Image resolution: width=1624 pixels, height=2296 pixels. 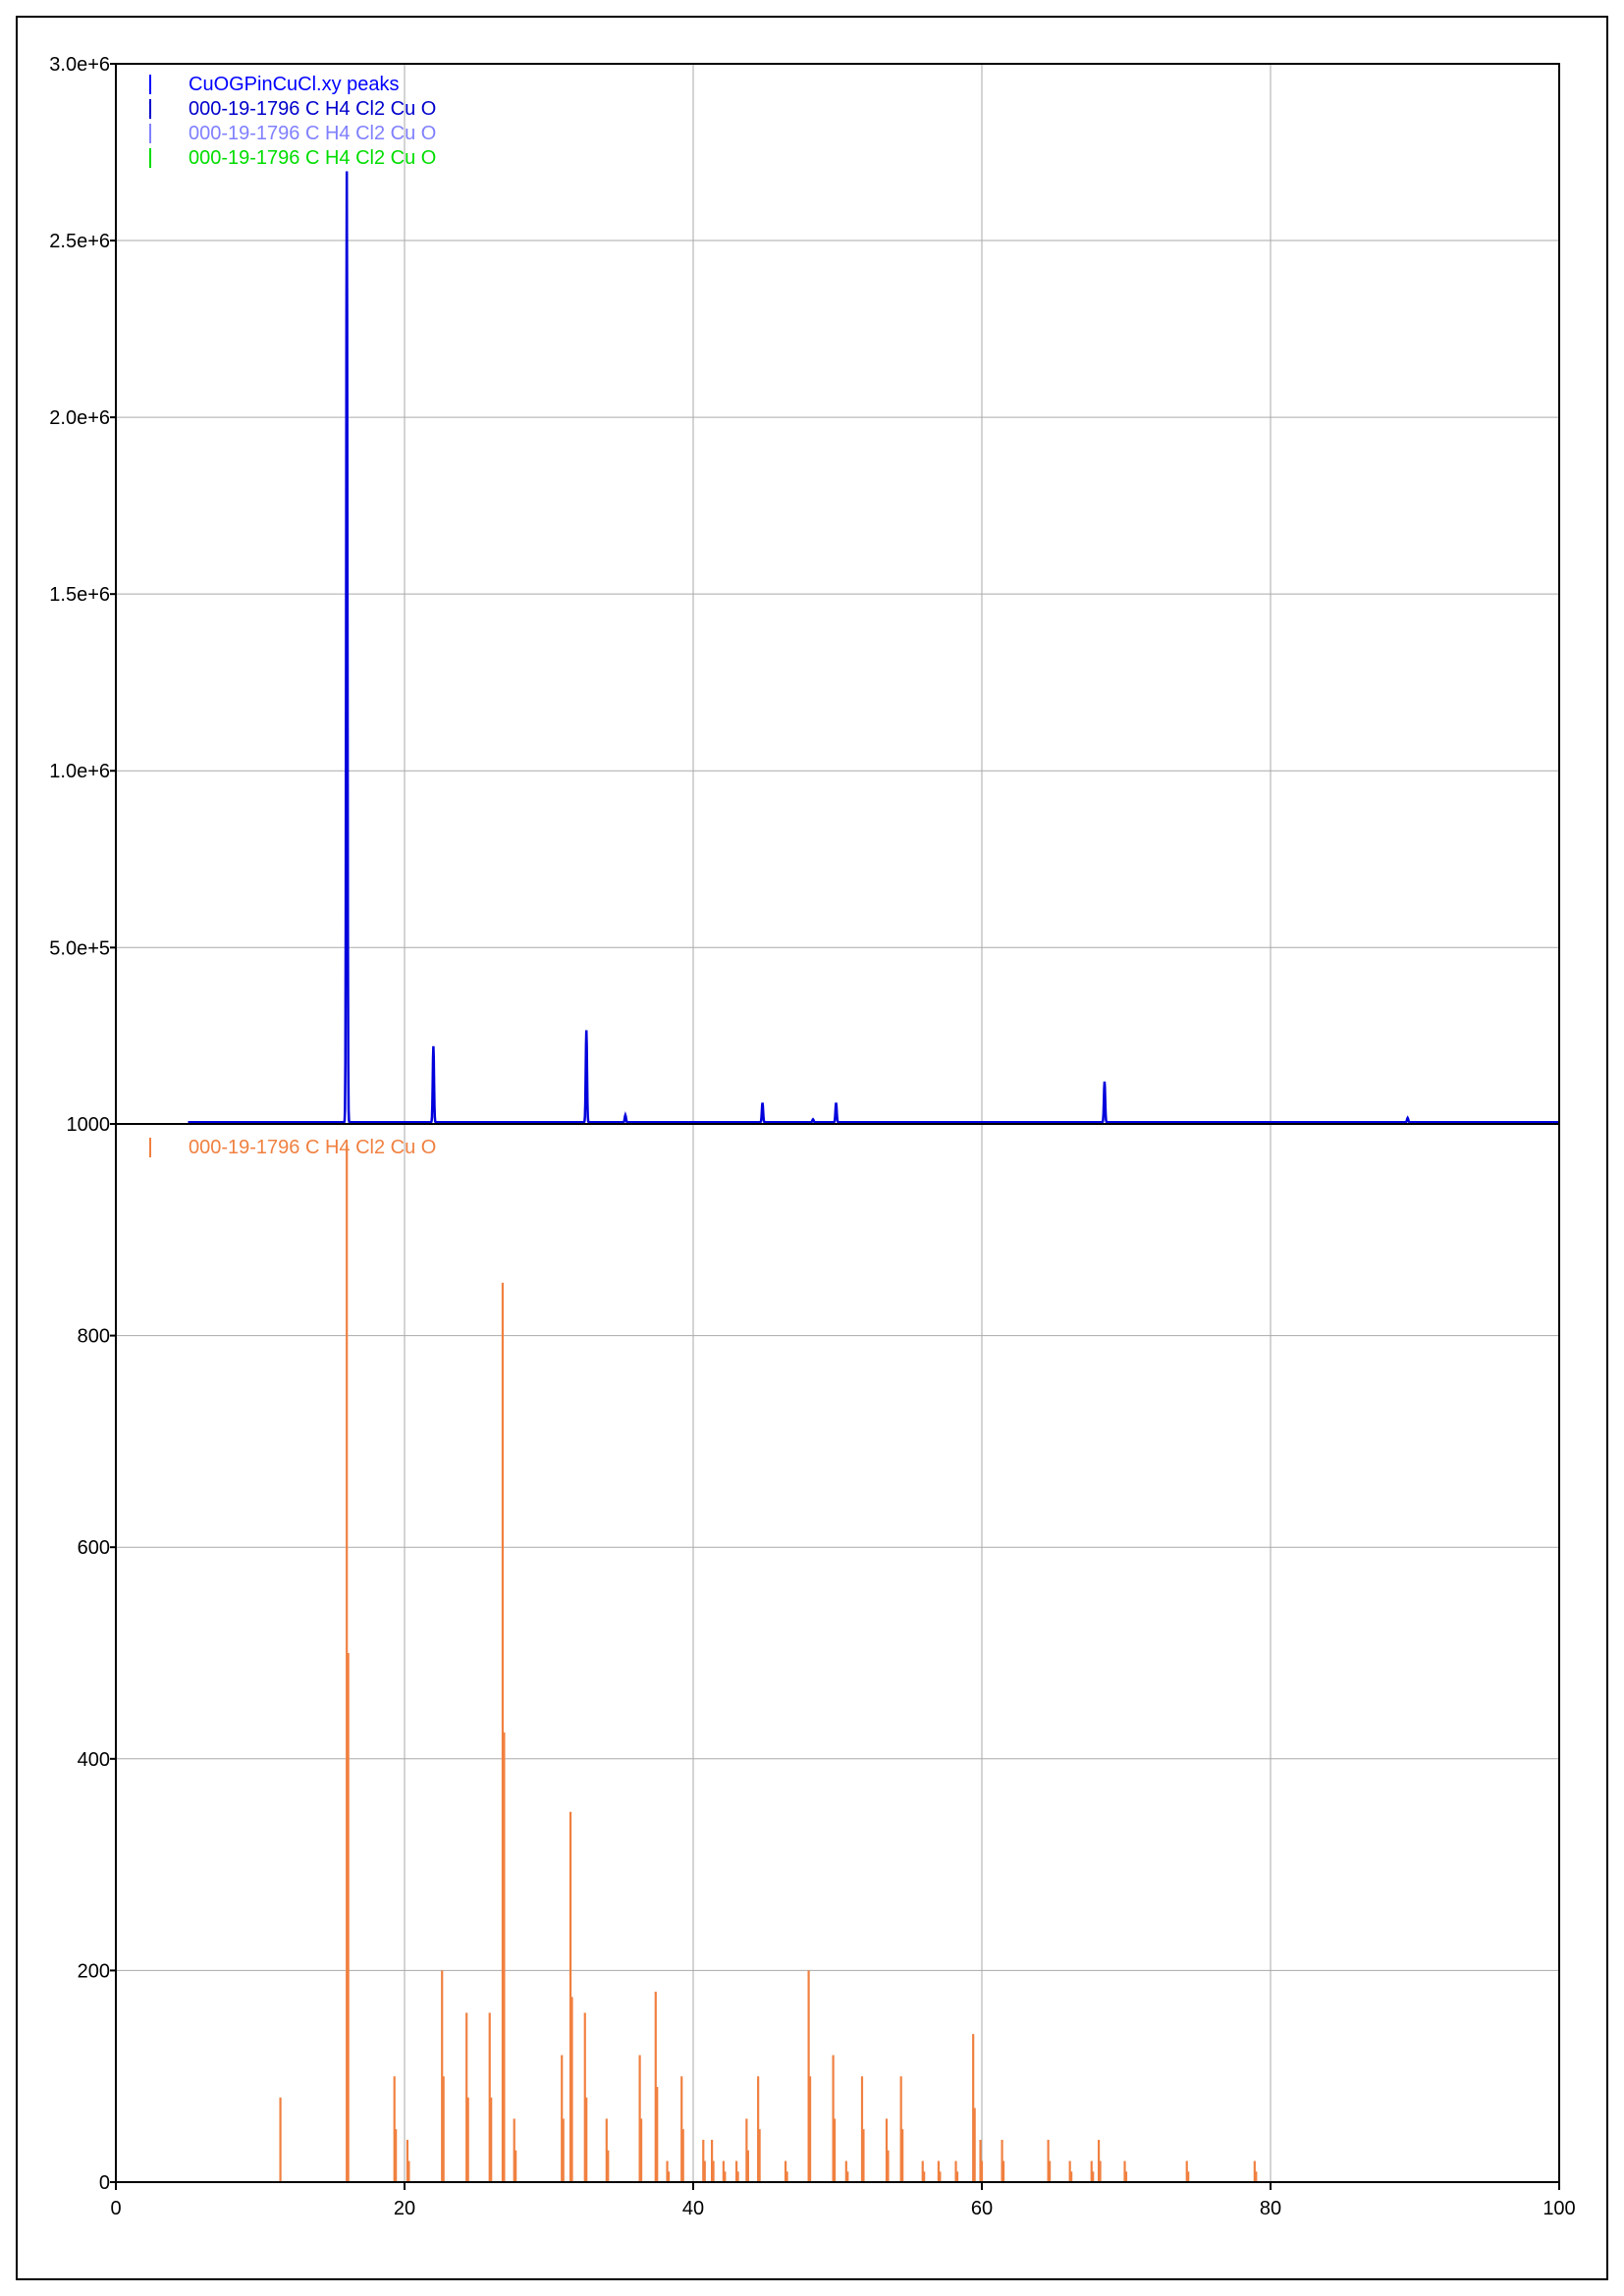 I want to click on top-y-tick-label: 2.5e+6, so click(x=79, y=242).